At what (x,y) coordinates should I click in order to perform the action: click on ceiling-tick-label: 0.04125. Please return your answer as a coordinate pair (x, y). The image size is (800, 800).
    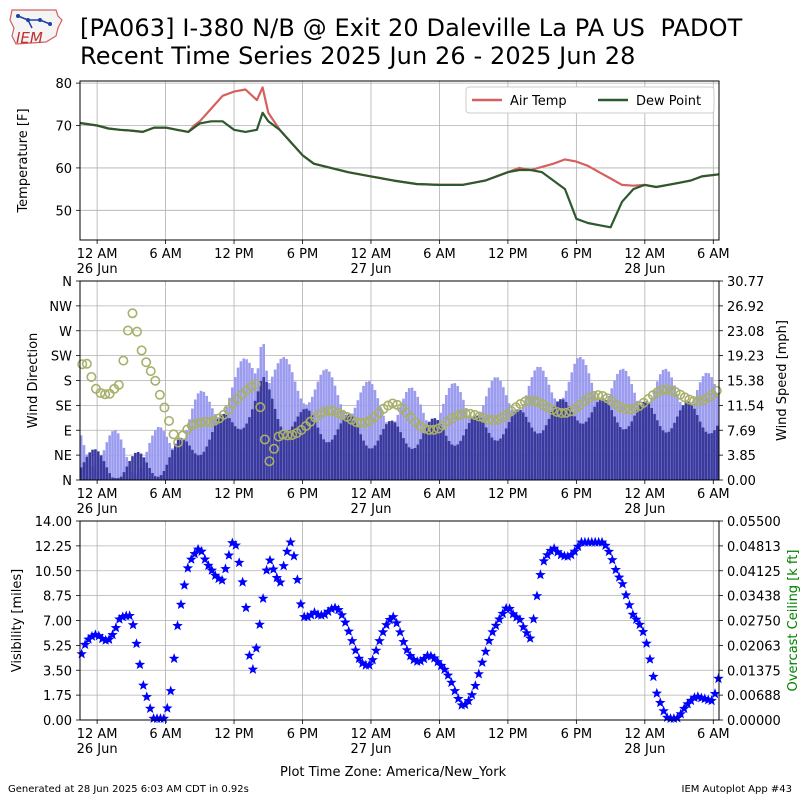
    Looking at the image, I should click on (754, 572).